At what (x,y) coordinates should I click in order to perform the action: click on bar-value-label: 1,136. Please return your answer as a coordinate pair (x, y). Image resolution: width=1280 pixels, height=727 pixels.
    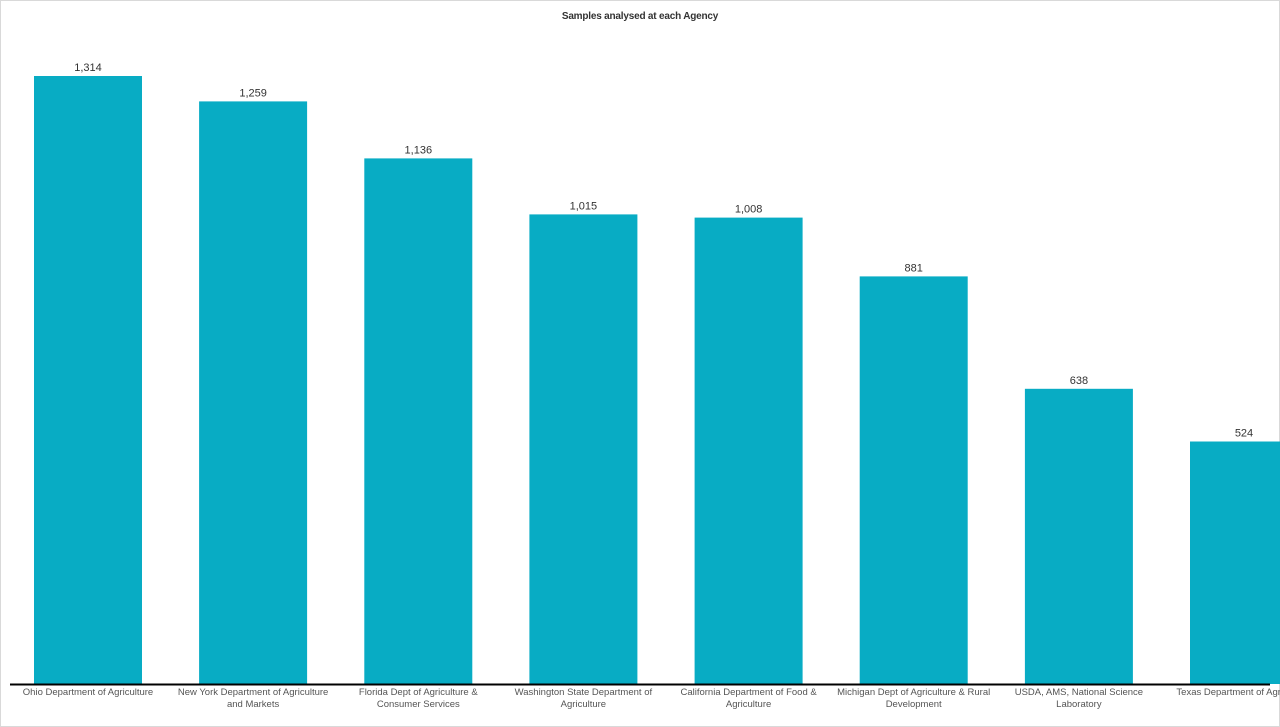
    Looking at the image, I should click on (419, 150).